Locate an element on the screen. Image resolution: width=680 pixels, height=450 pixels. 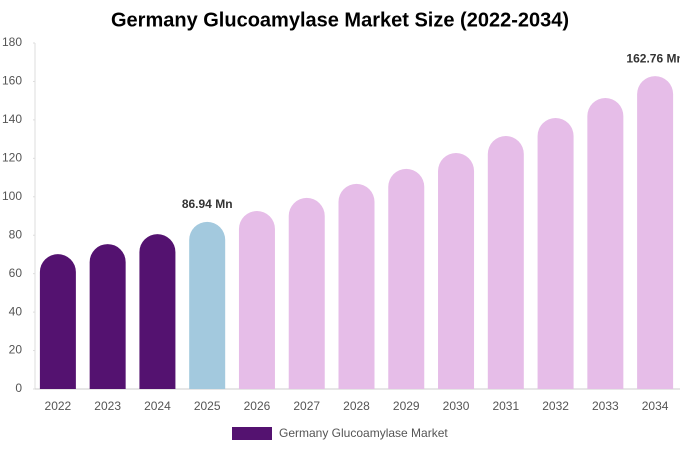
x-tick-label: 2027 is located at coordinates (306, 406).